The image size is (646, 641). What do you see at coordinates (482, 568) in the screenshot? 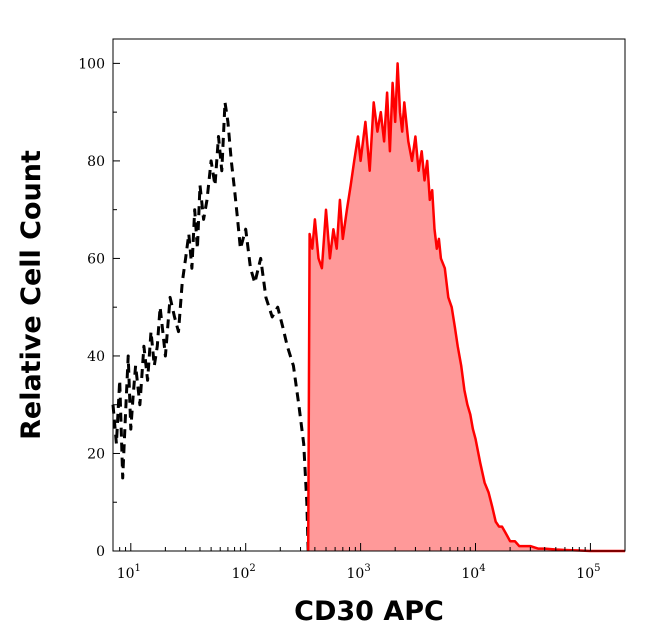
I see `x-tick-exponent: 4` at bounding box center [482, 568].